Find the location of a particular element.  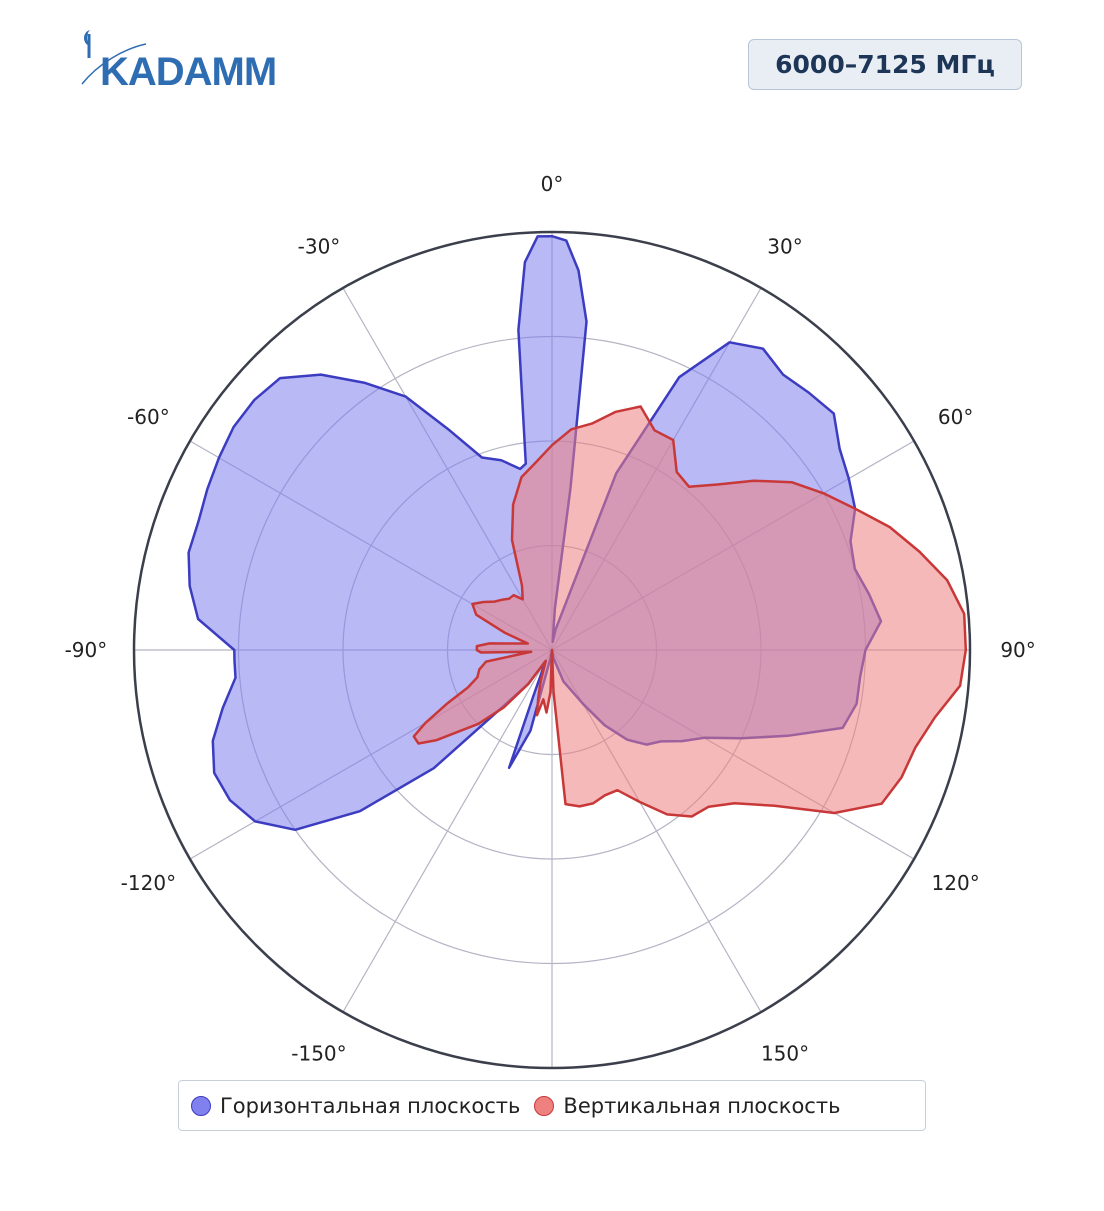

angle-tick-label: 30° is located at coordinates (784, 246).